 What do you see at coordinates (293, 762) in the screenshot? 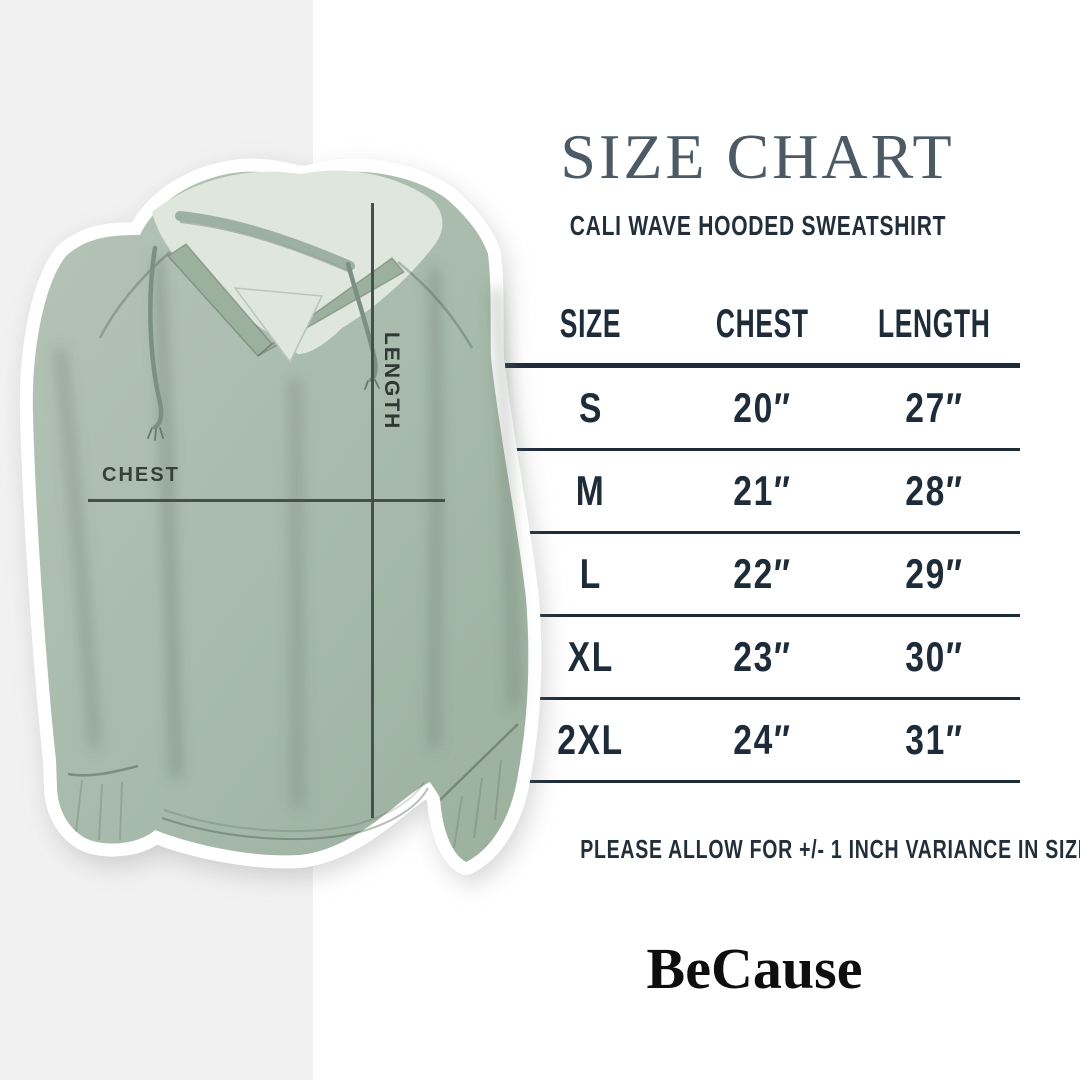
I see `cuff-seams` at bounding box center [293, 762].